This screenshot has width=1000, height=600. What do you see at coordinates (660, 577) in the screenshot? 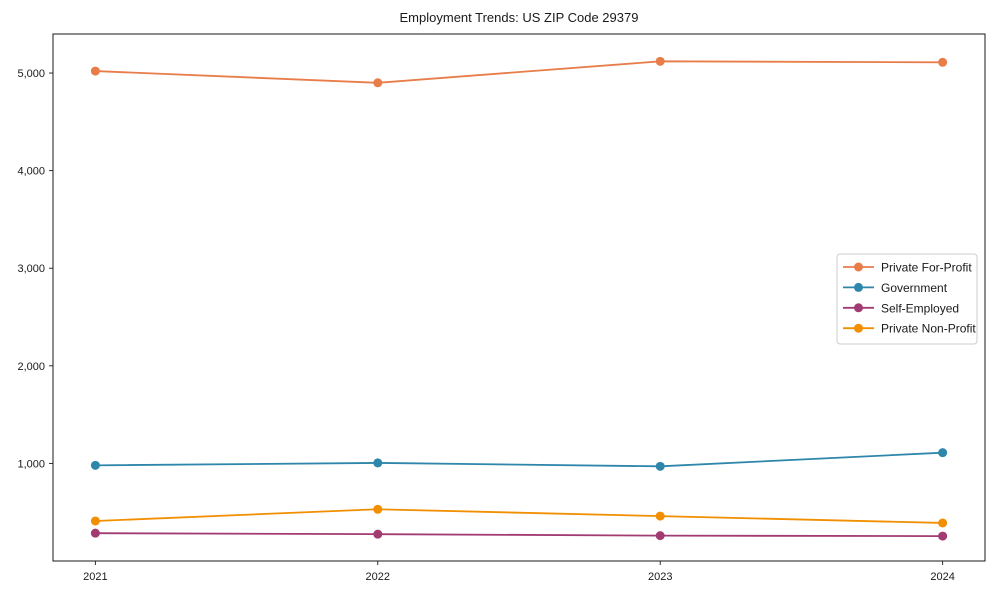
I see `x-tick-label: 2023` at bounding box center [660, 577].